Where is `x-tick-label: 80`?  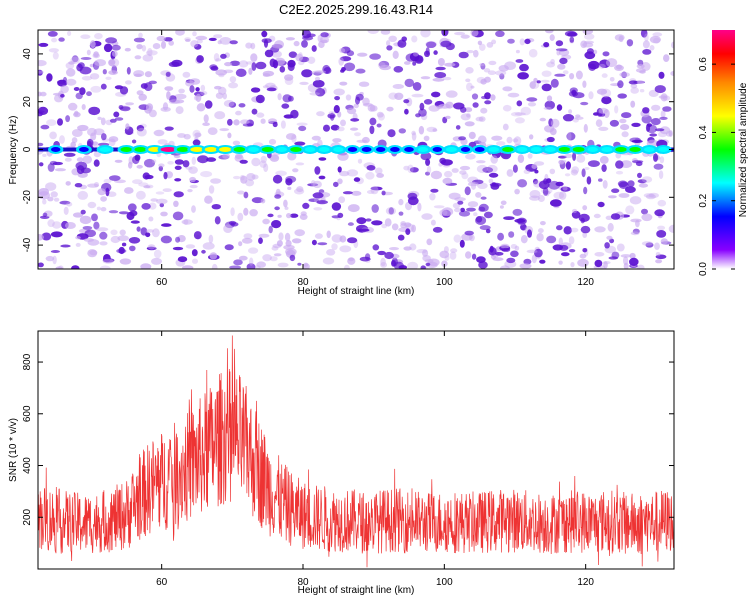 x-tick-label: 80 is located at coordinates (303, 282).